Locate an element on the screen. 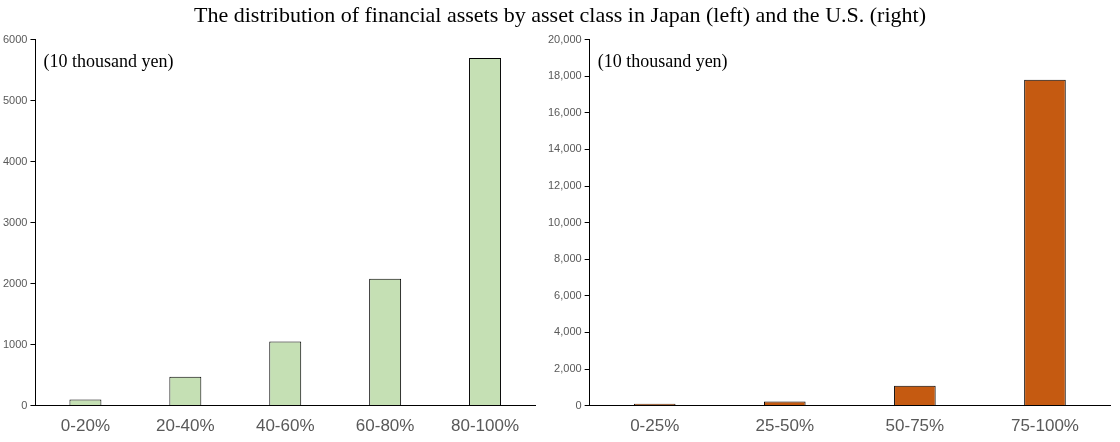 Image resolution: width=1120 pixels, height=442 pixels. x-tick-label: 80-100% is located at coordinates (485, 426).